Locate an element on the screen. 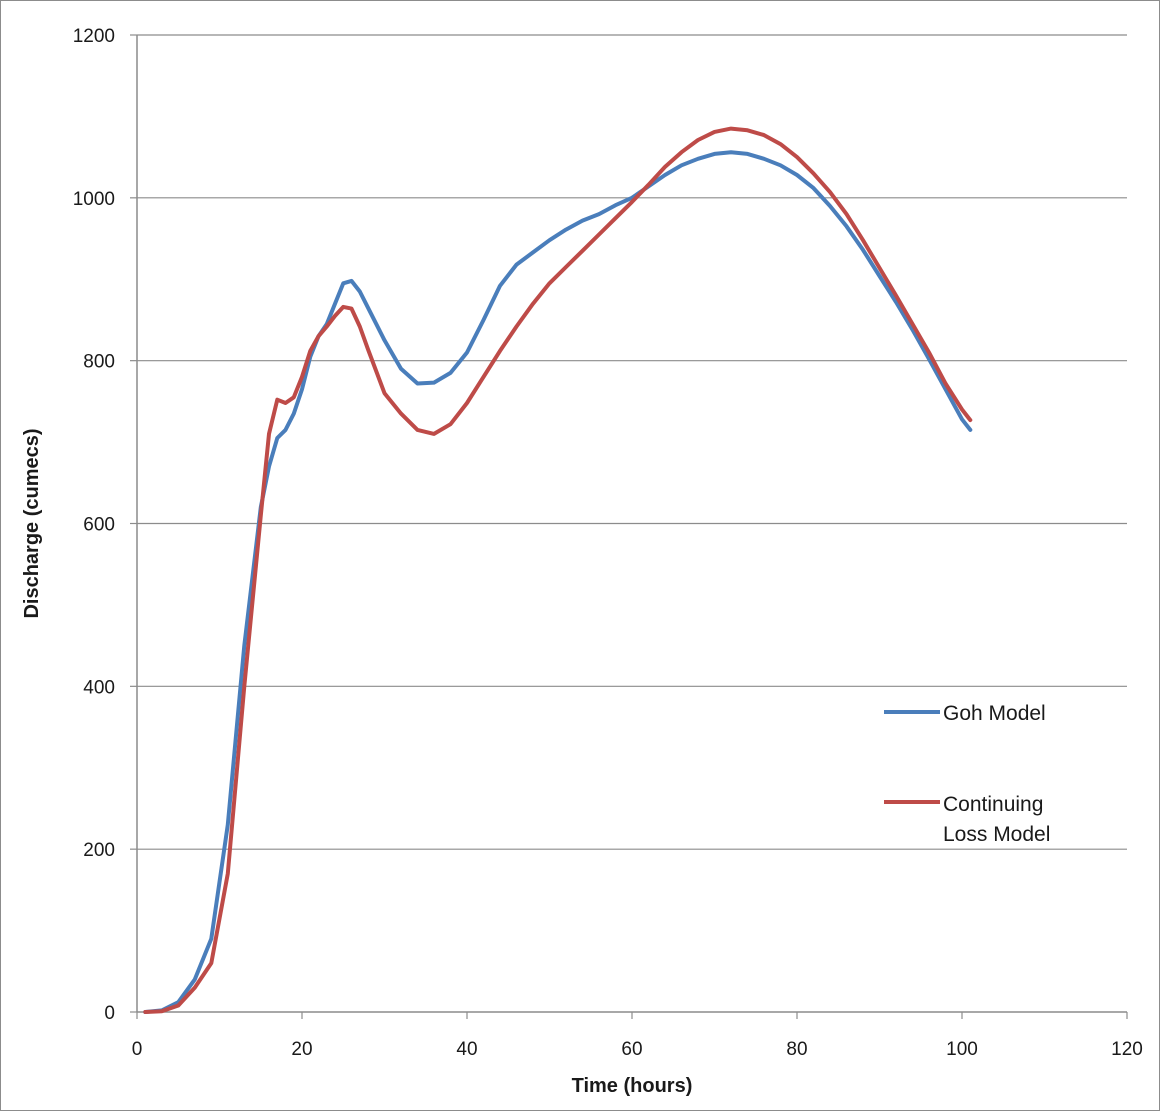 The image size is (1160, 1111). legend-label-continuing-loss-model: Continuing Loss Model is located at coordinates (996, 819).